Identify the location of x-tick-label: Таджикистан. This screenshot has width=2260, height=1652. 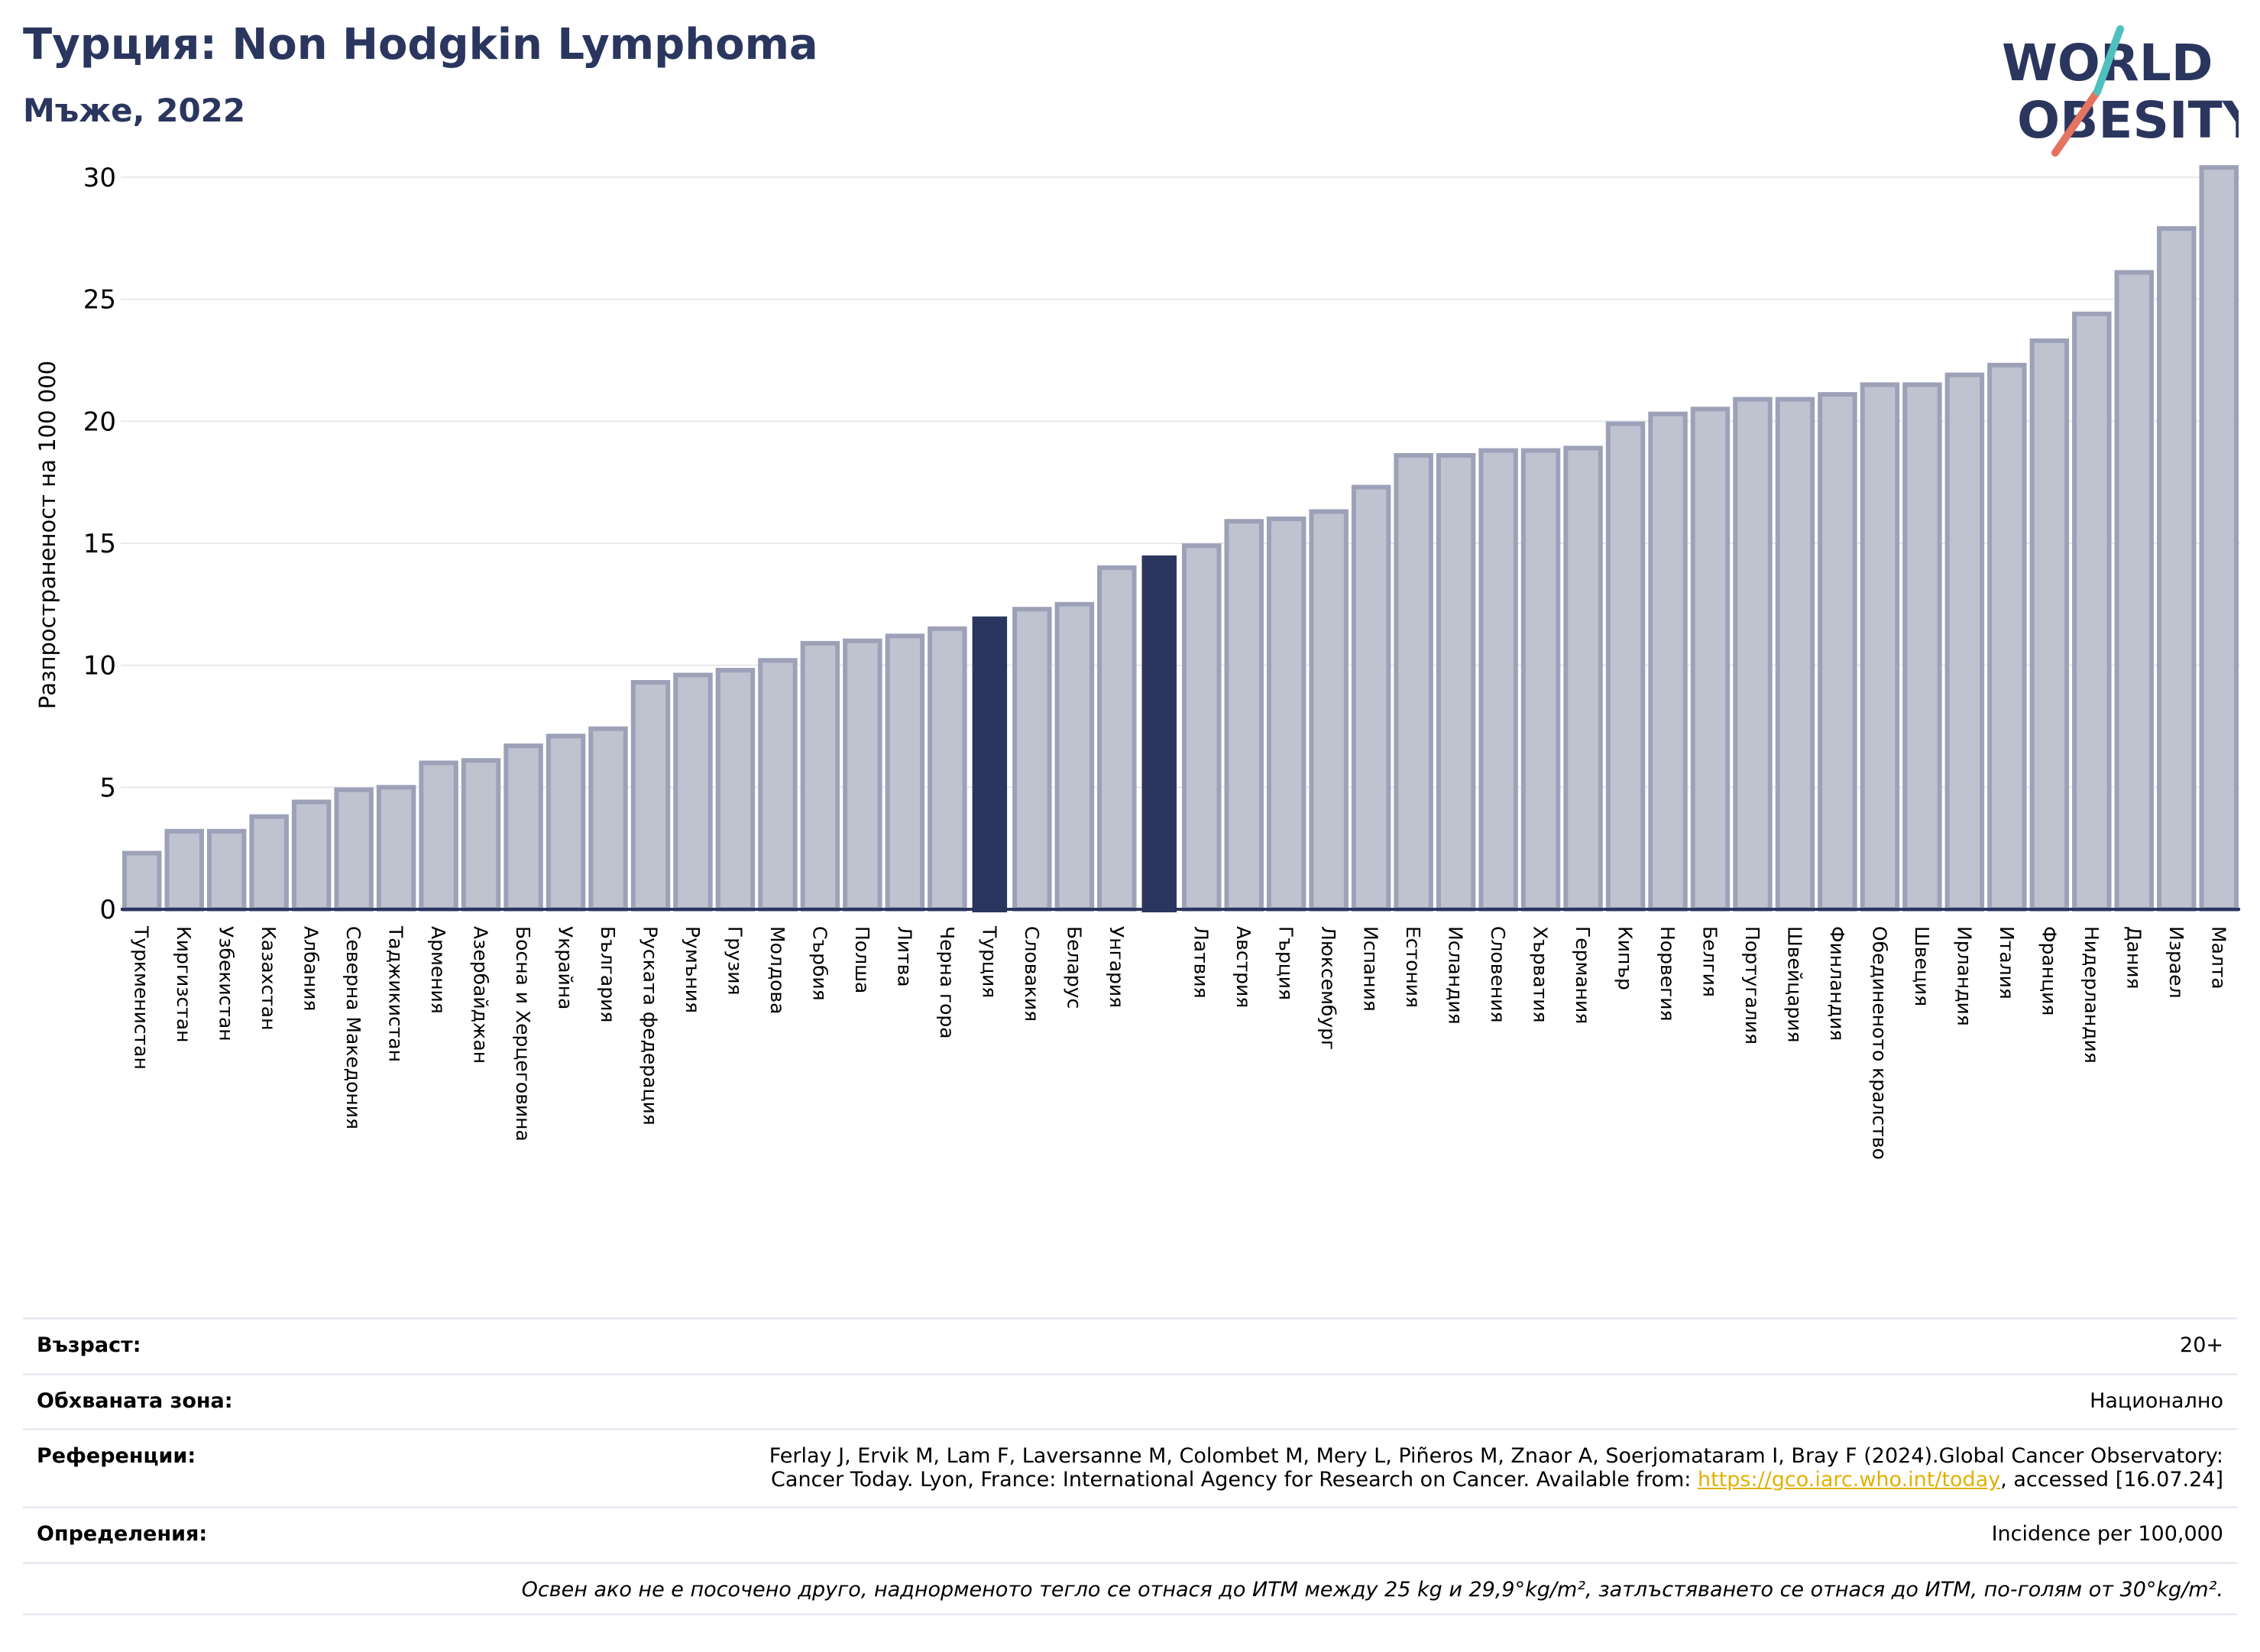
(396, 993).